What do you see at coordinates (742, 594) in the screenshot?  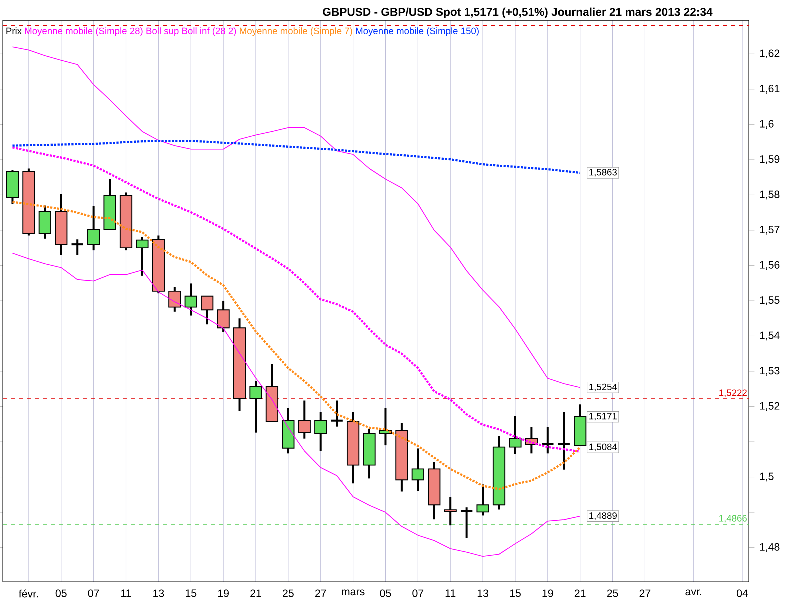 I see `x-tick-label: 04` at bounding box center [742, 594].